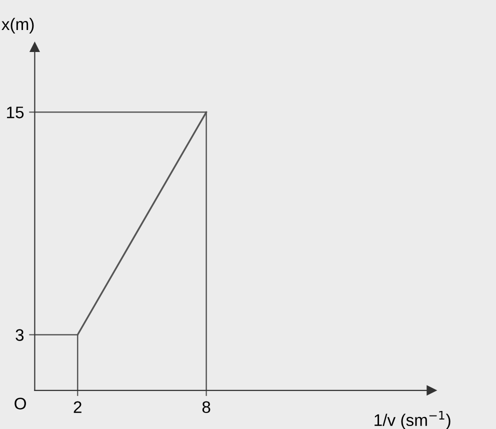  Describe the element at coordinates (20, 404) in the screenshot. I see `text: O` at that location.